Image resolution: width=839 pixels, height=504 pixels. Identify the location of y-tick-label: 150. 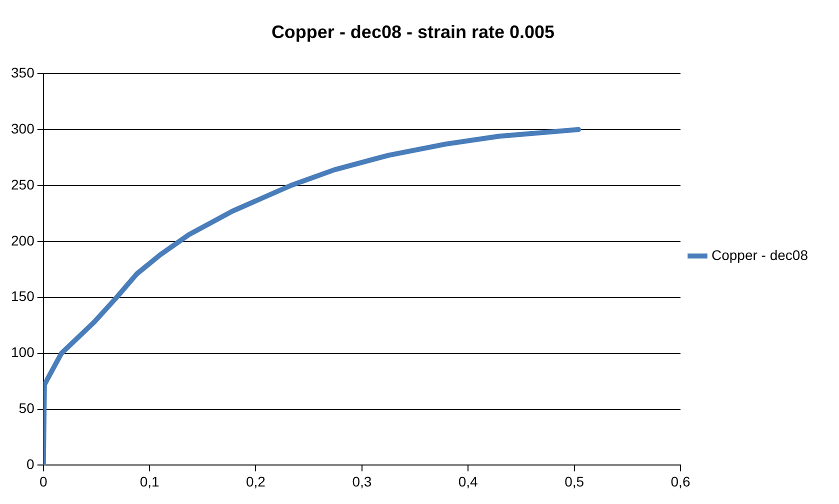
(23, 296).